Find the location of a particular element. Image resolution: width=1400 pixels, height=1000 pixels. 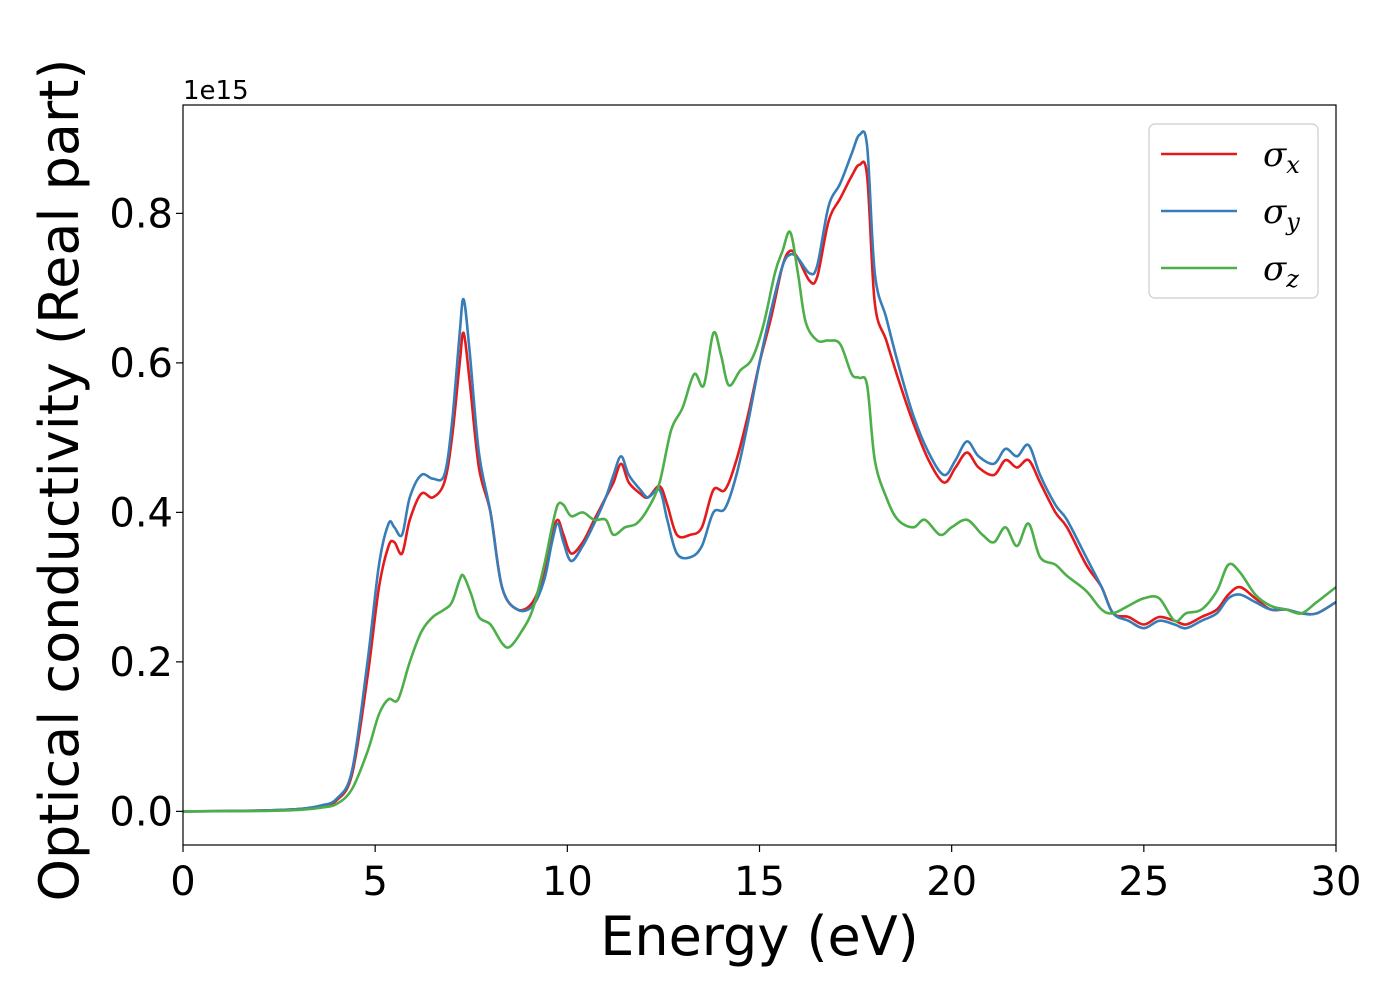

x-axis-ticks: 0 5 10 15 20 25 30 is located at coordinates (765, 875).